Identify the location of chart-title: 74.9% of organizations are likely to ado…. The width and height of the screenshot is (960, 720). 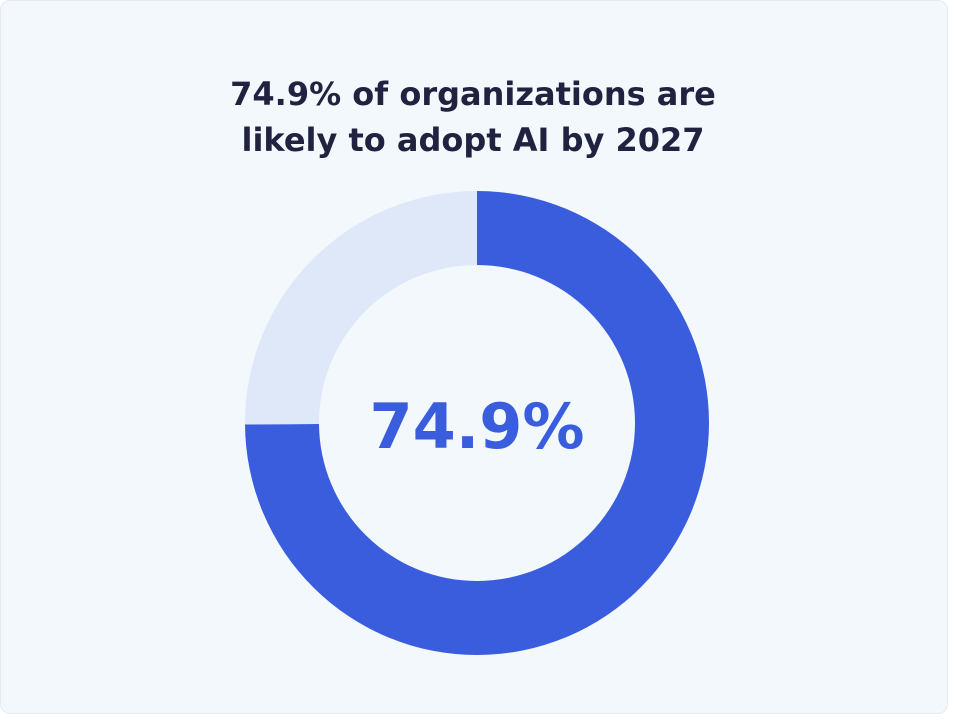
(473, 117).